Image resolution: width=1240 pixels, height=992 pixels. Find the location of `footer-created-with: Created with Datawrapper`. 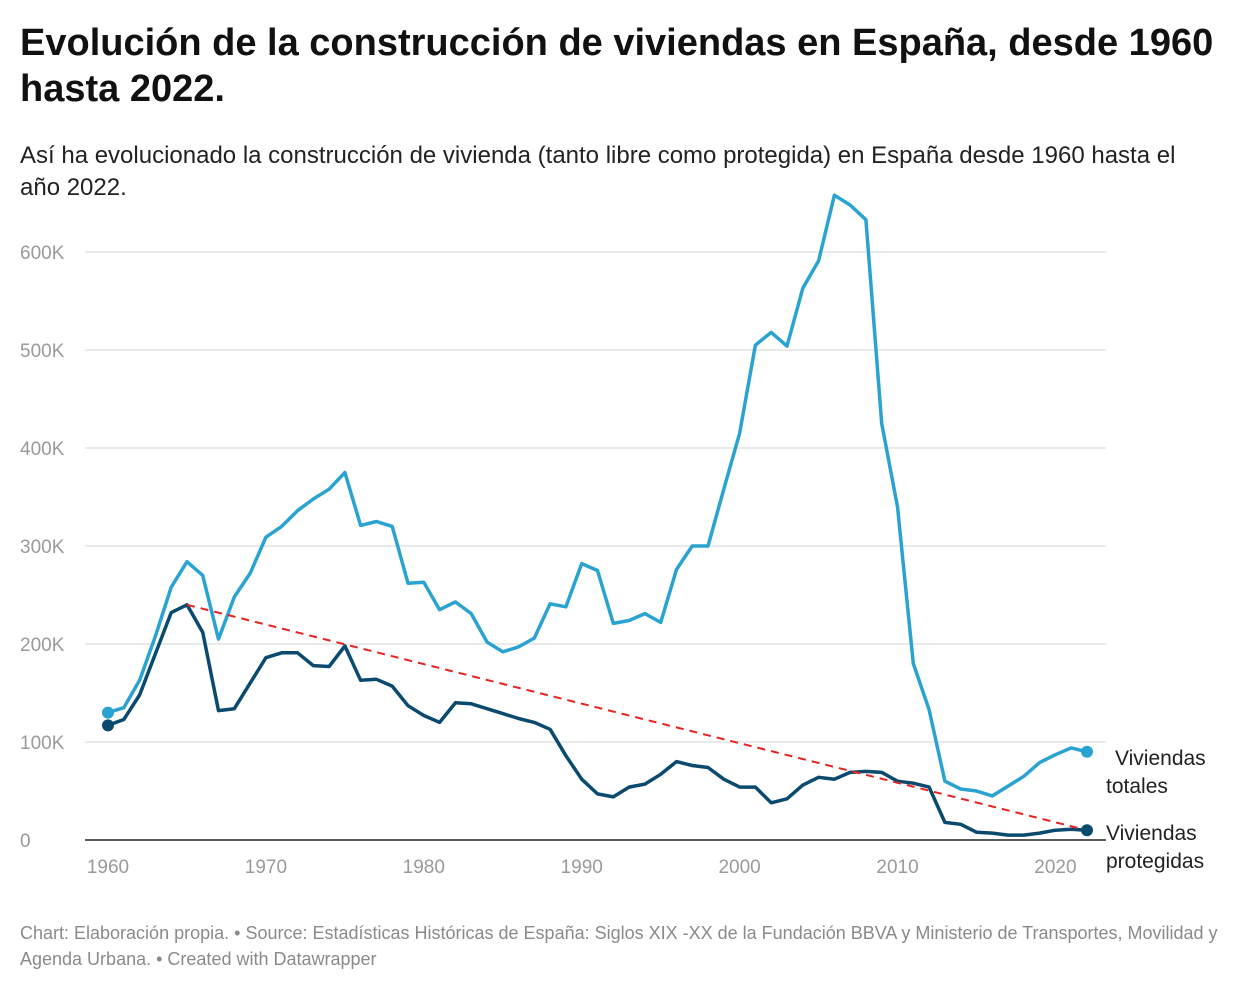

footer-created-with: Created with Datawrapper is located at coordinates (272, 959).